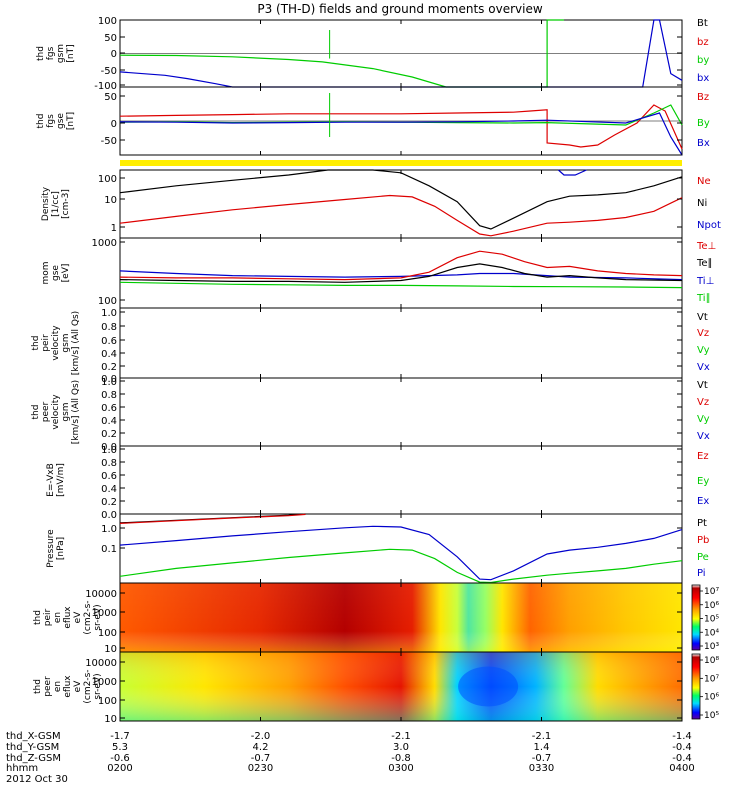 The width and height of the screenshot is (750, 800). What do you see at coordinates (46, 343) in the screenshot?
I see `ylabel: peir` at bounding box center [46, 343].